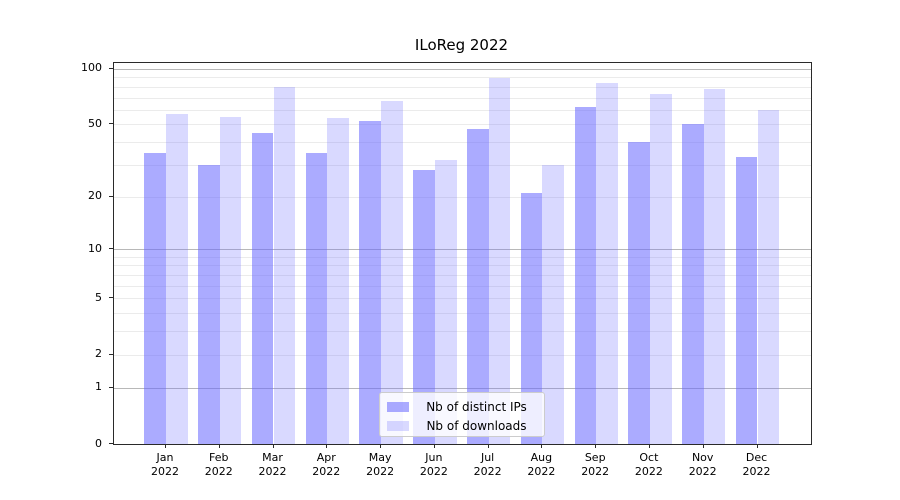 The width and height of the screenshot is (900, 500). What do you see at coordinates (230, 280) in the screenshot?
I see `bar-downloads-feb` at bounding box center [230, 280].